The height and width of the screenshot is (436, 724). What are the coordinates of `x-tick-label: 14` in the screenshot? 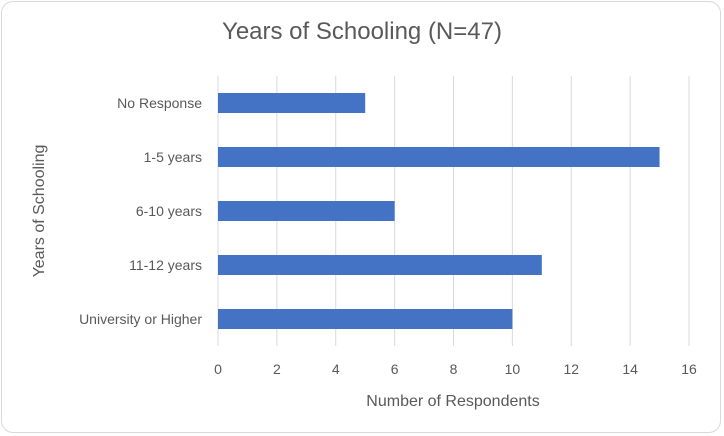 It's located at (630, 369).